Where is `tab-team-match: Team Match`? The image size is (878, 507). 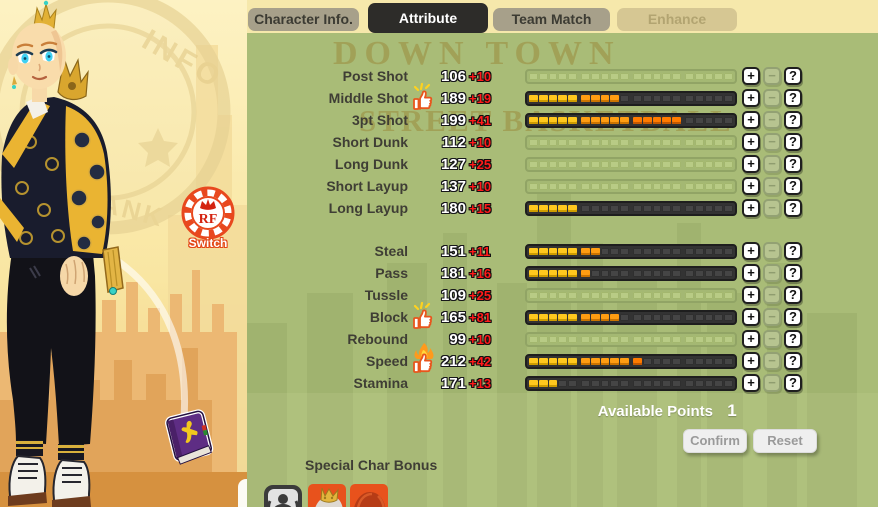
tab-team-match: Team Match is located at coordinates (551, 19).